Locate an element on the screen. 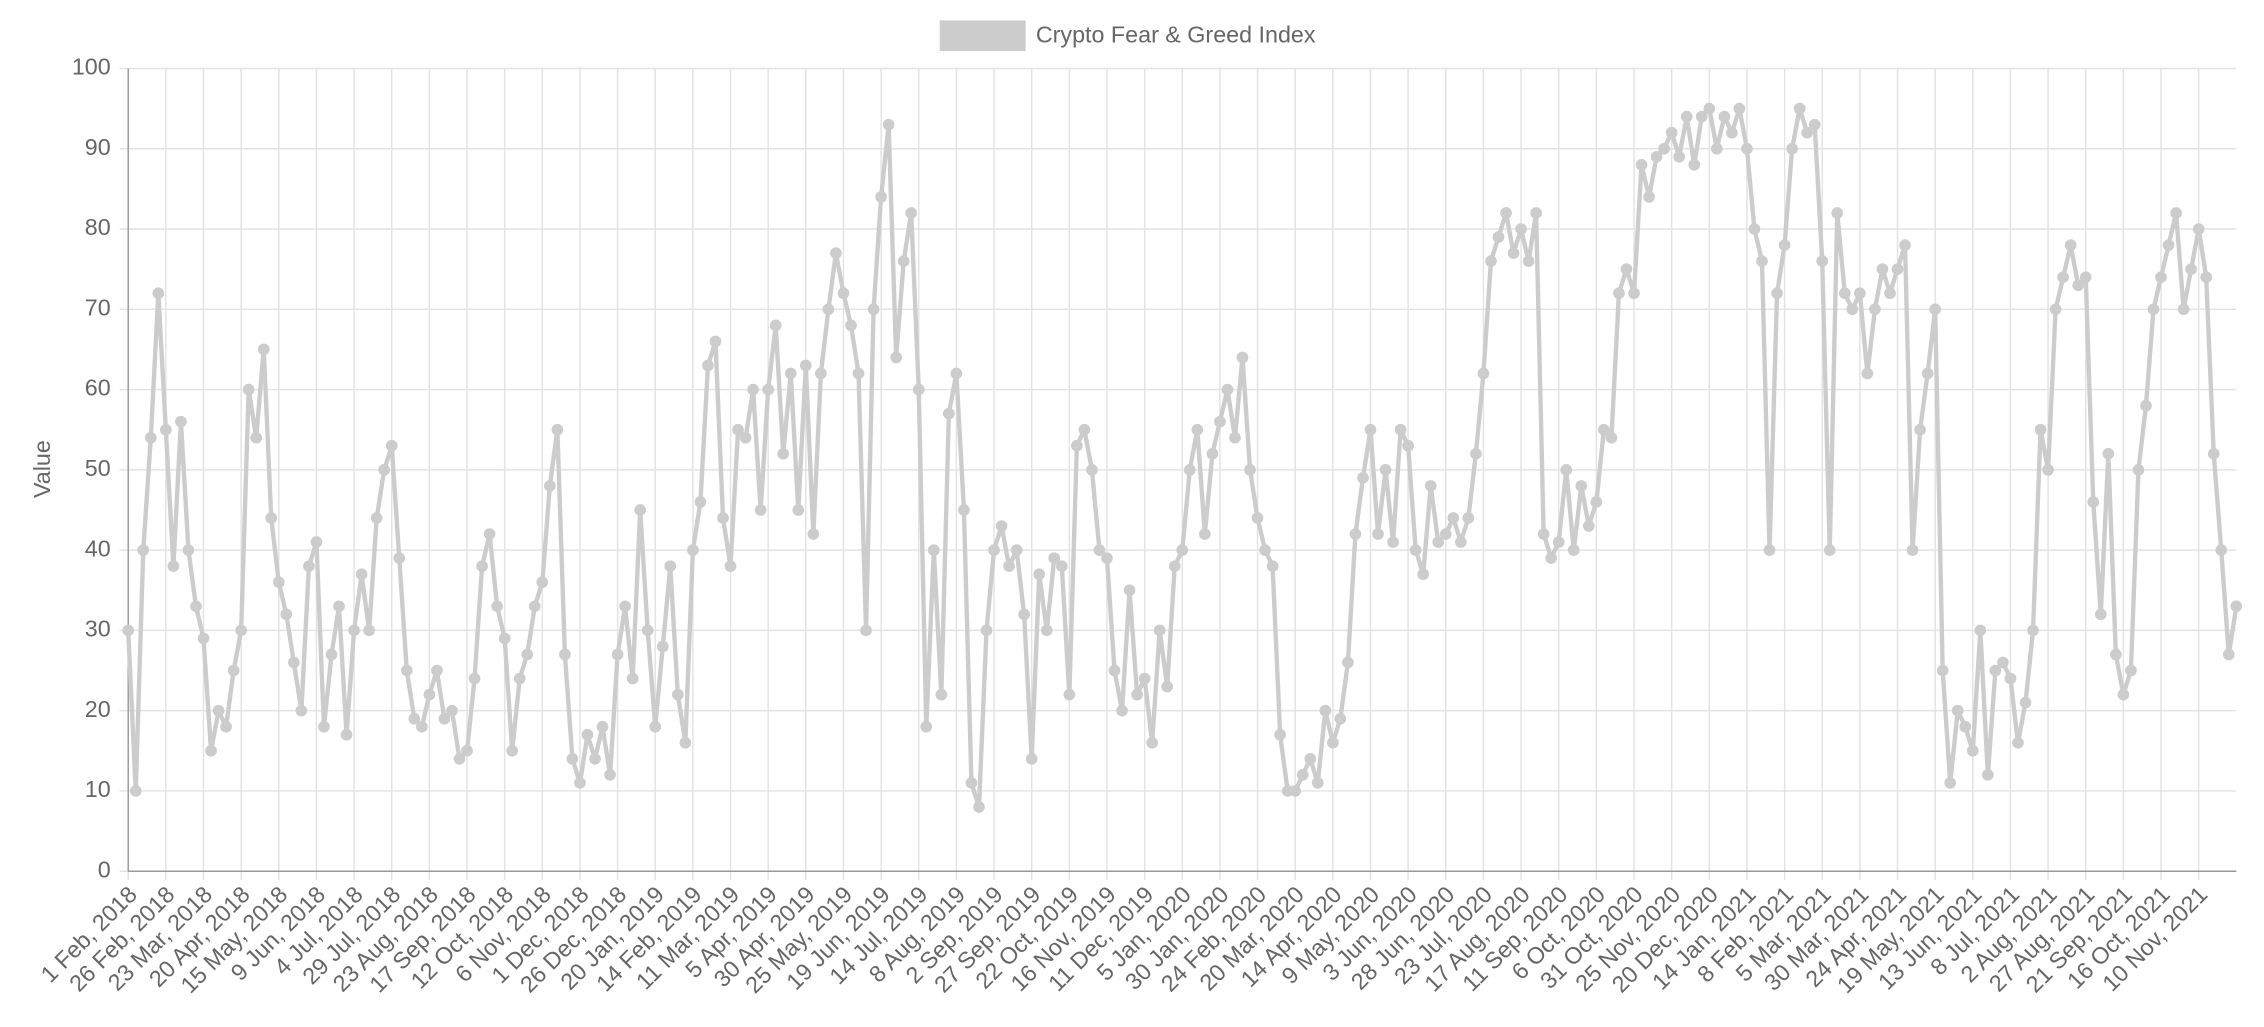 The height and width of the screenshot is (1027, 2264). legend-swatch is located at coordinates (982, 35).